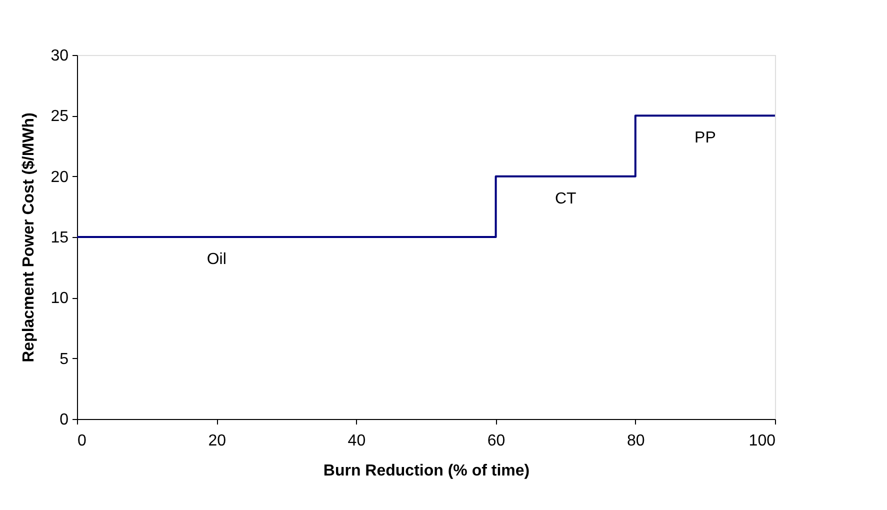 The image size is (887, 510). I want to click on y-tick-label: 30, so click(59, 56).